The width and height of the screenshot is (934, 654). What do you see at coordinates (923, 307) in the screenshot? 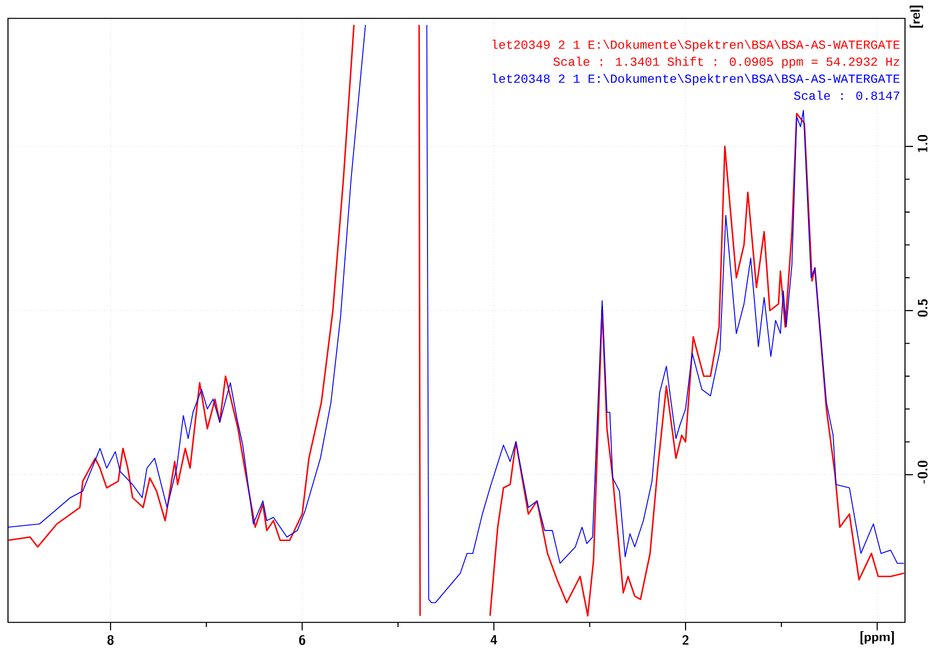
I see `y-tick-label: 0.5` at bounding box center [923, 307].